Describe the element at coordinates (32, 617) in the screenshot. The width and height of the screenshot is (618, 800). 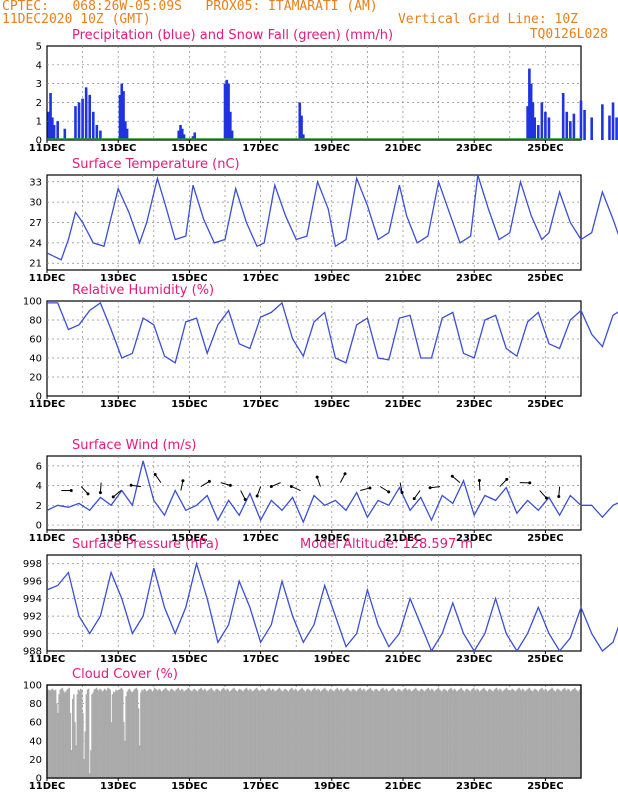
I see `y-tick-label: 992` at that location.